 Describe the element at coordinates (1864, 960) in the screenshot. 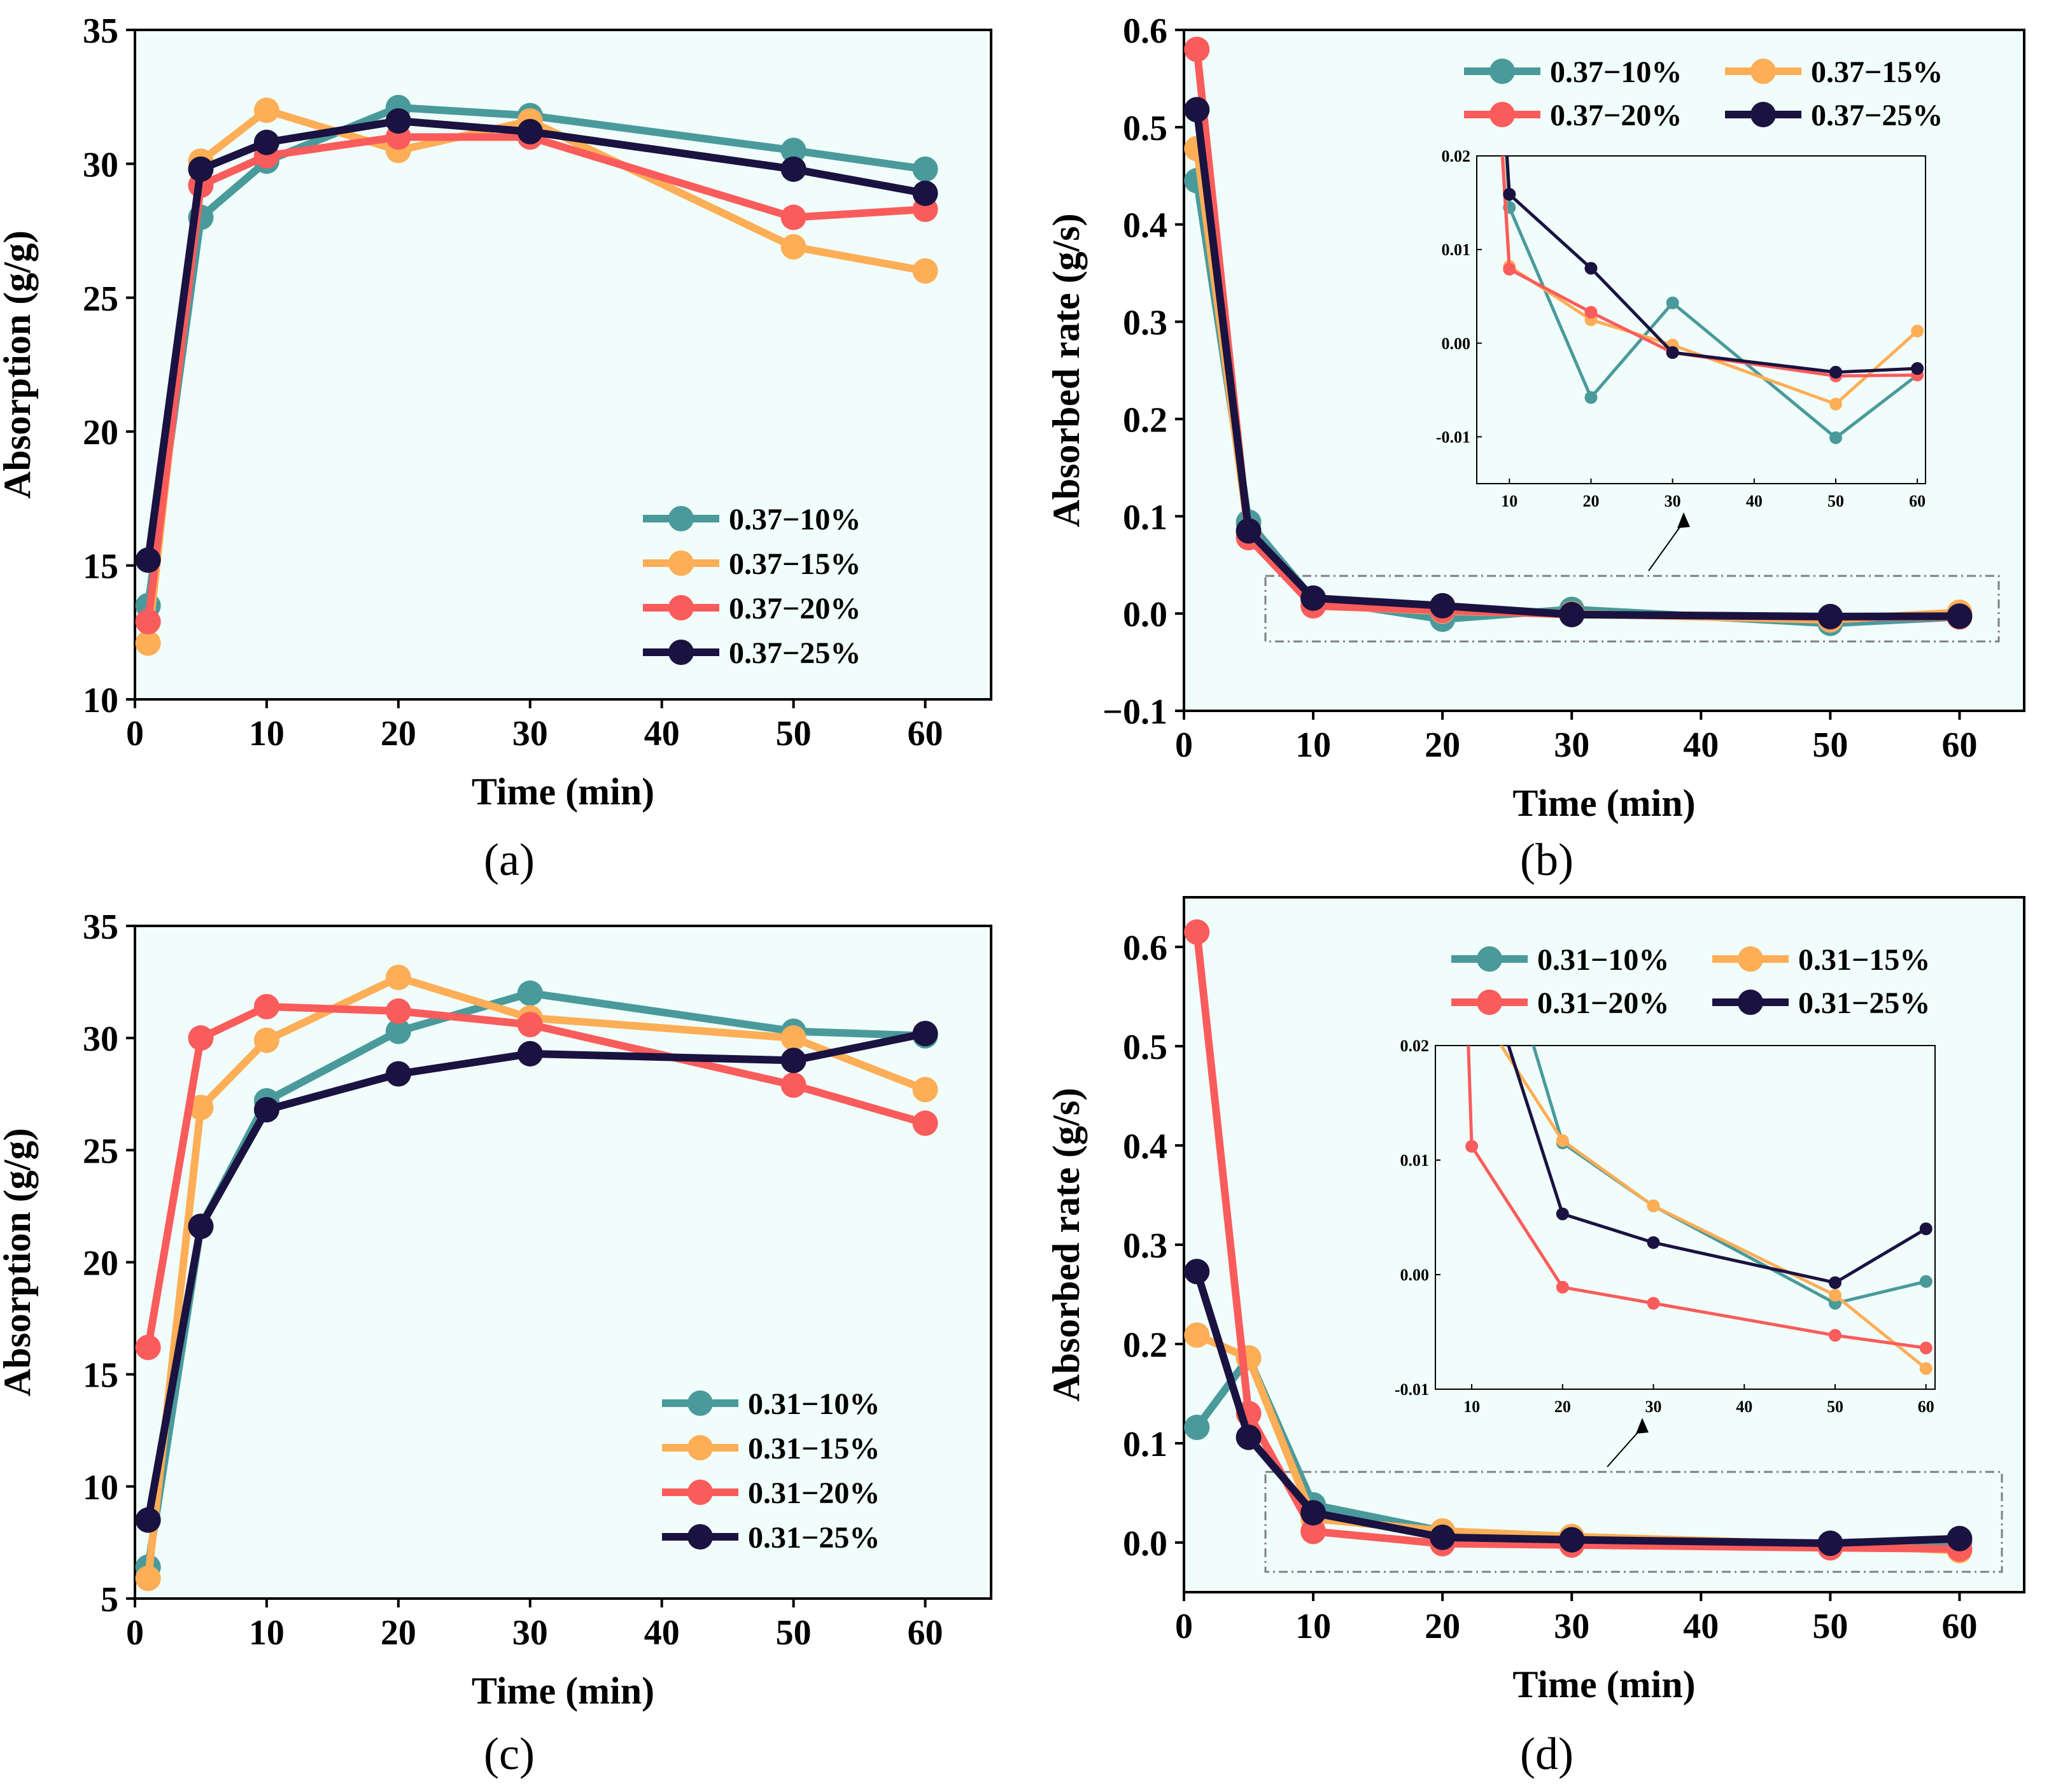

I see `legend-label: 0.31−15%` at that location.